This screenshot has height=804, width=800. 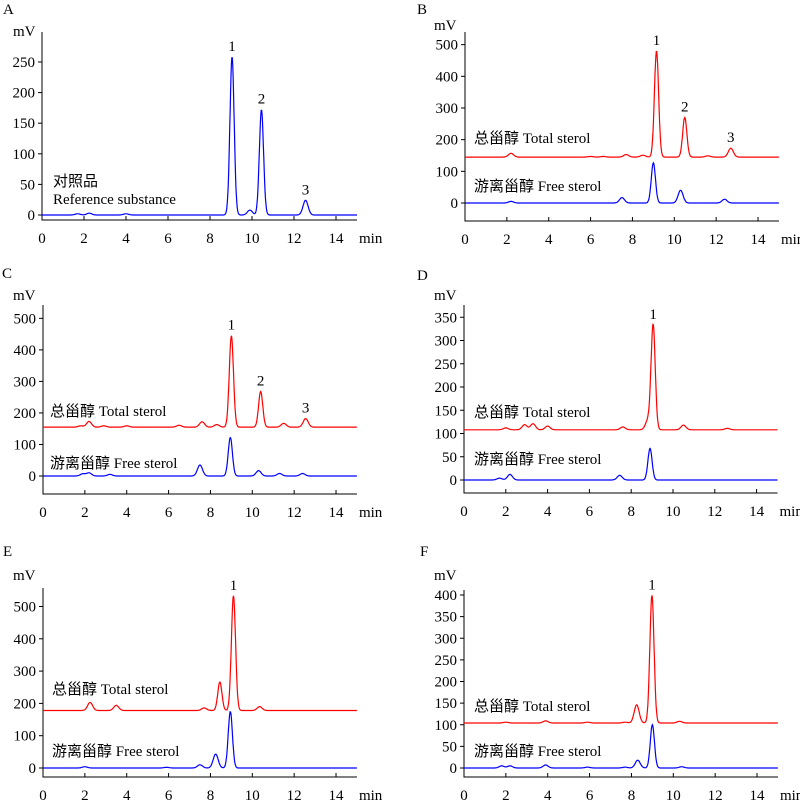 What do you see at coordinates (306, 409) in the screenshot?
I see `peak-number-label: 3` at bounding box center [306, 409].